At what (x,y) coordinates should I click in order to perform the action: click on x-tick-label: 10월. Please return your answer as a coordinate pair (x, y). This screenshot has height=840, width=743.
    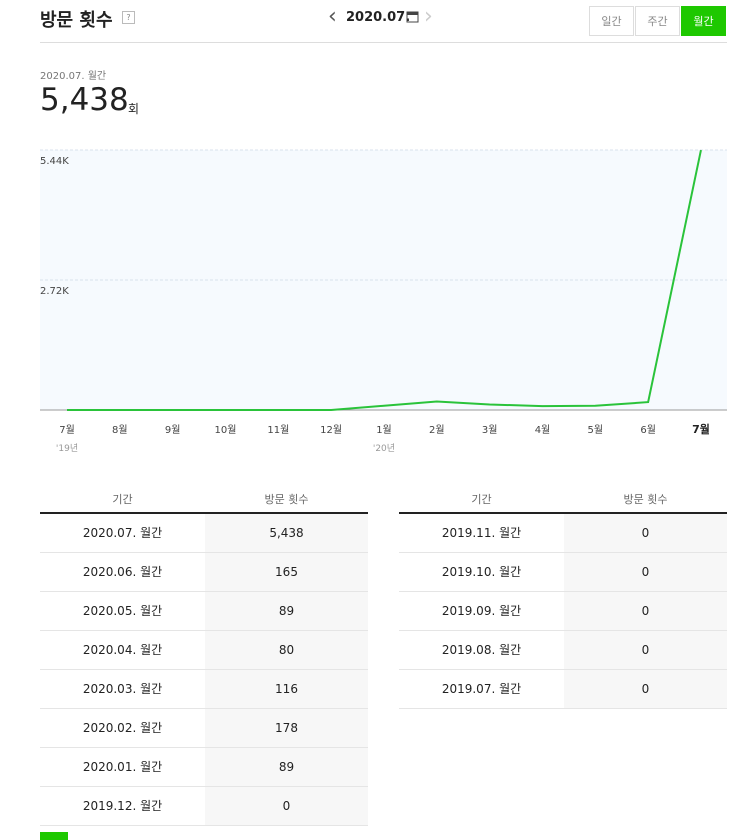
    Looking at the image, I should click on (226, 430).